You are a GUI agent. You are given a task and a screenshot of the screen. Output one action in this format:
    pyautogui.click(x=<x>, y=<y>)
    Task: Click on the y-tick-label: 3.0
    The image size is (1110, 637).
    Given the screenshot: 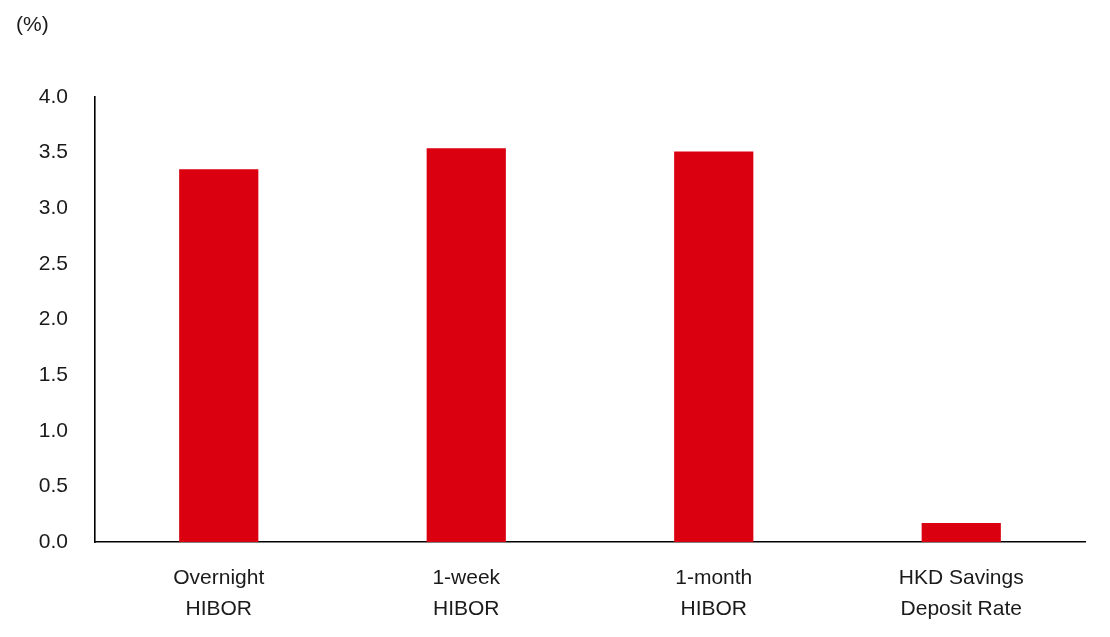 What is the action you would take?
    pyautogui.click(x=53, y=207)
    